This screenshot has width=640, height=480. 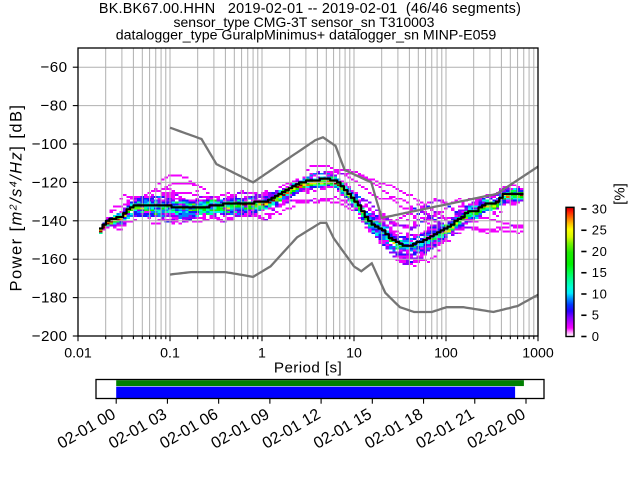 I want to click on svg-text: −60, so click(x=54, y=67).